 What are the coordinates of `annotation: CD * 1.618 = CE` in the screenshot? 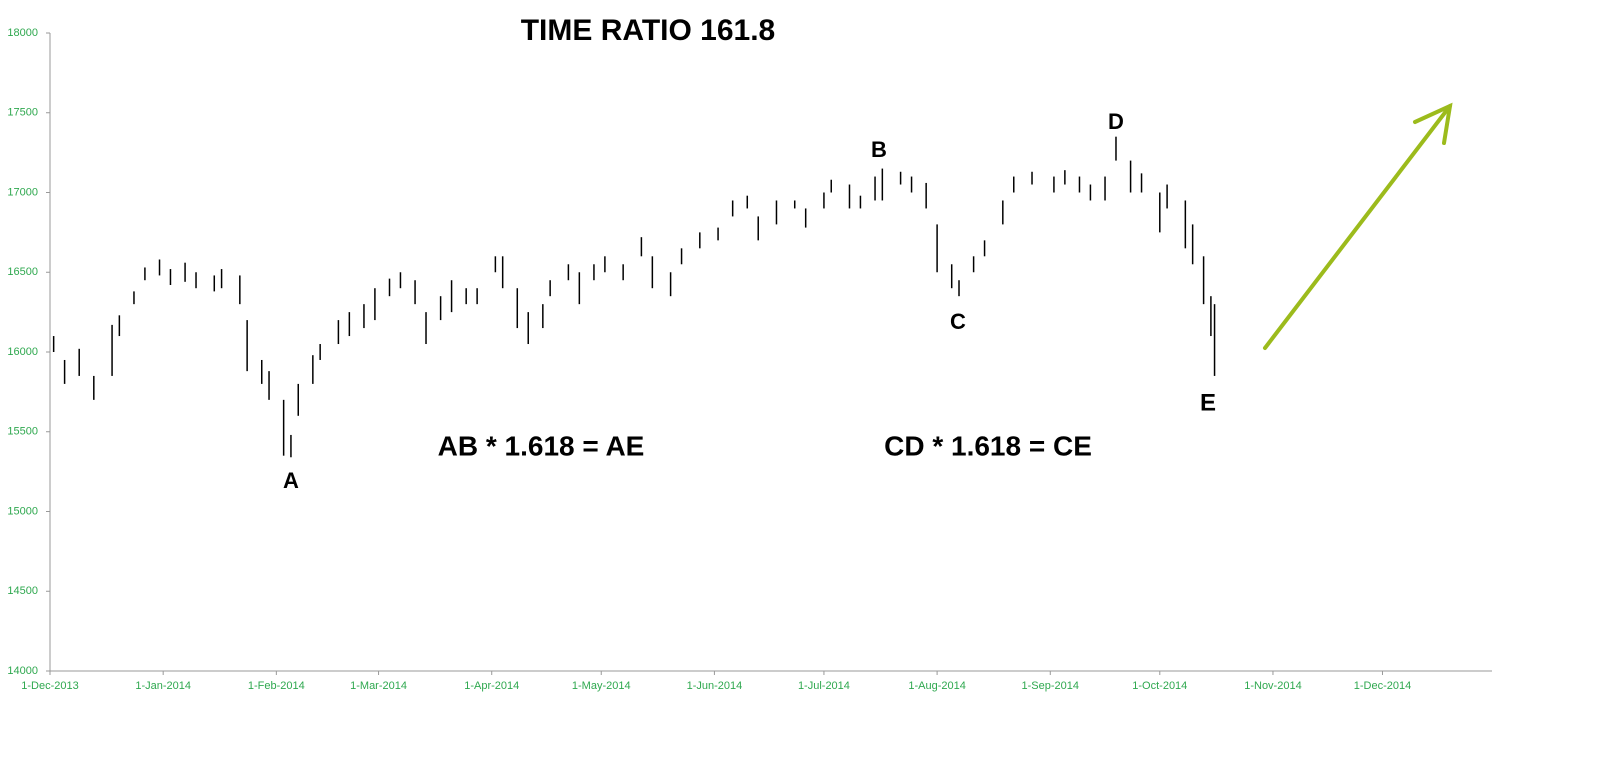 It's located at (988, 445).